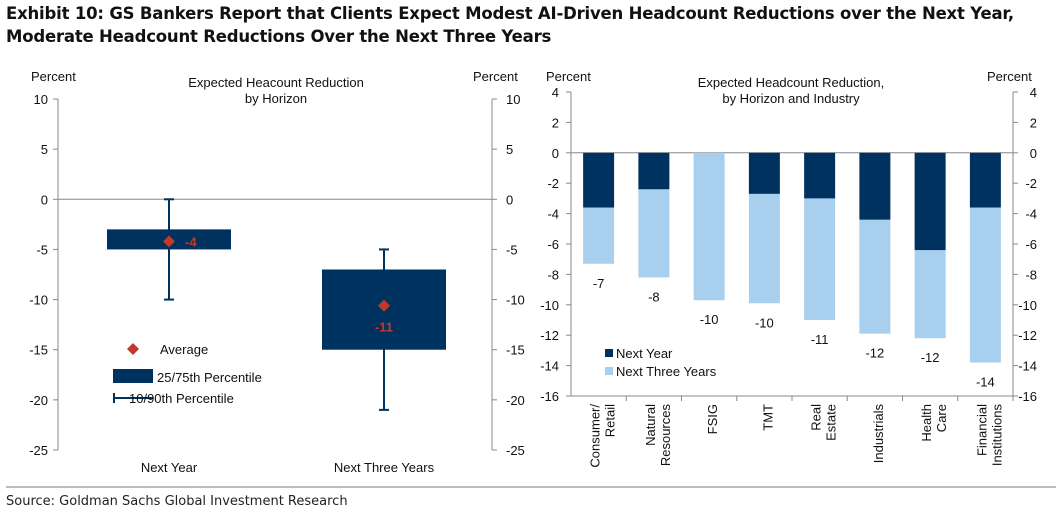 This screenshot has height=529, width=1064. What do you see at coordinates (568, 76) in the screenshot?
I see `y-axis-label-left: Percent` at bounding box center [568, 76].